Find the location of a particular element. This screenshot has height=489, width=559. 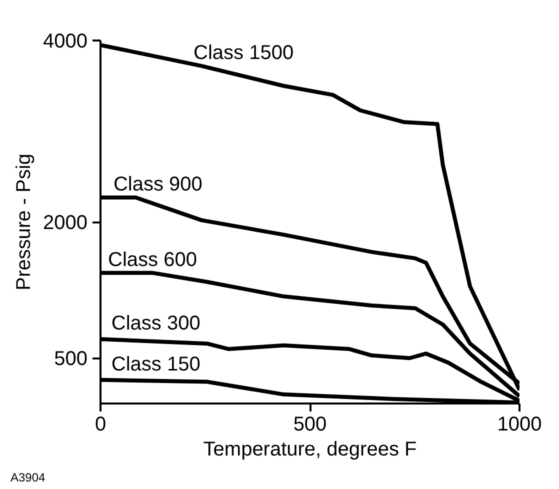

text: A3904 is located at coordinates (28, 477).